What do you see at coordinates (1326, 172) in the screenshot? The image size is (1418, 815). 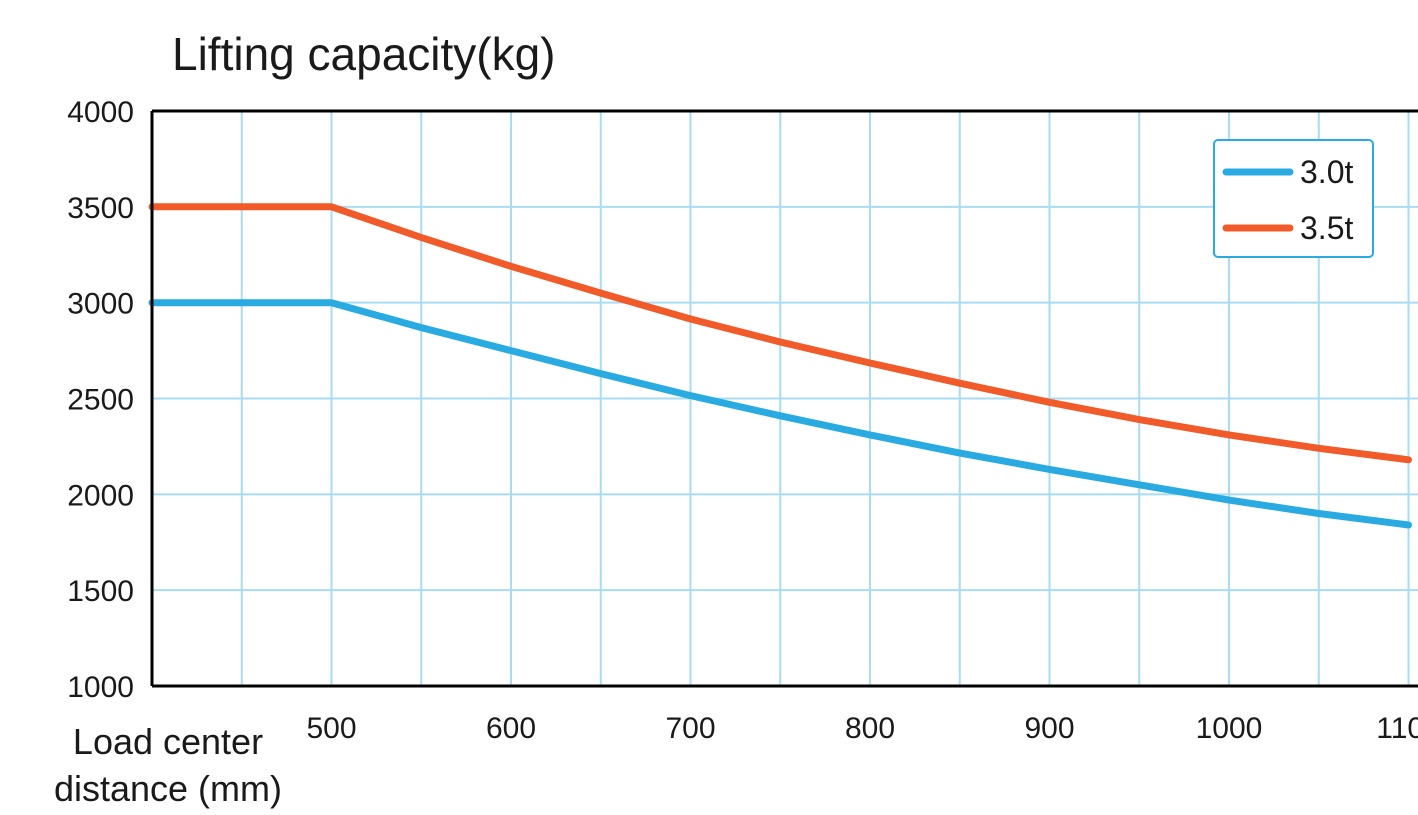 I see `legend-label-3-0t: 3.0t` at bounding box center [1326, 172].